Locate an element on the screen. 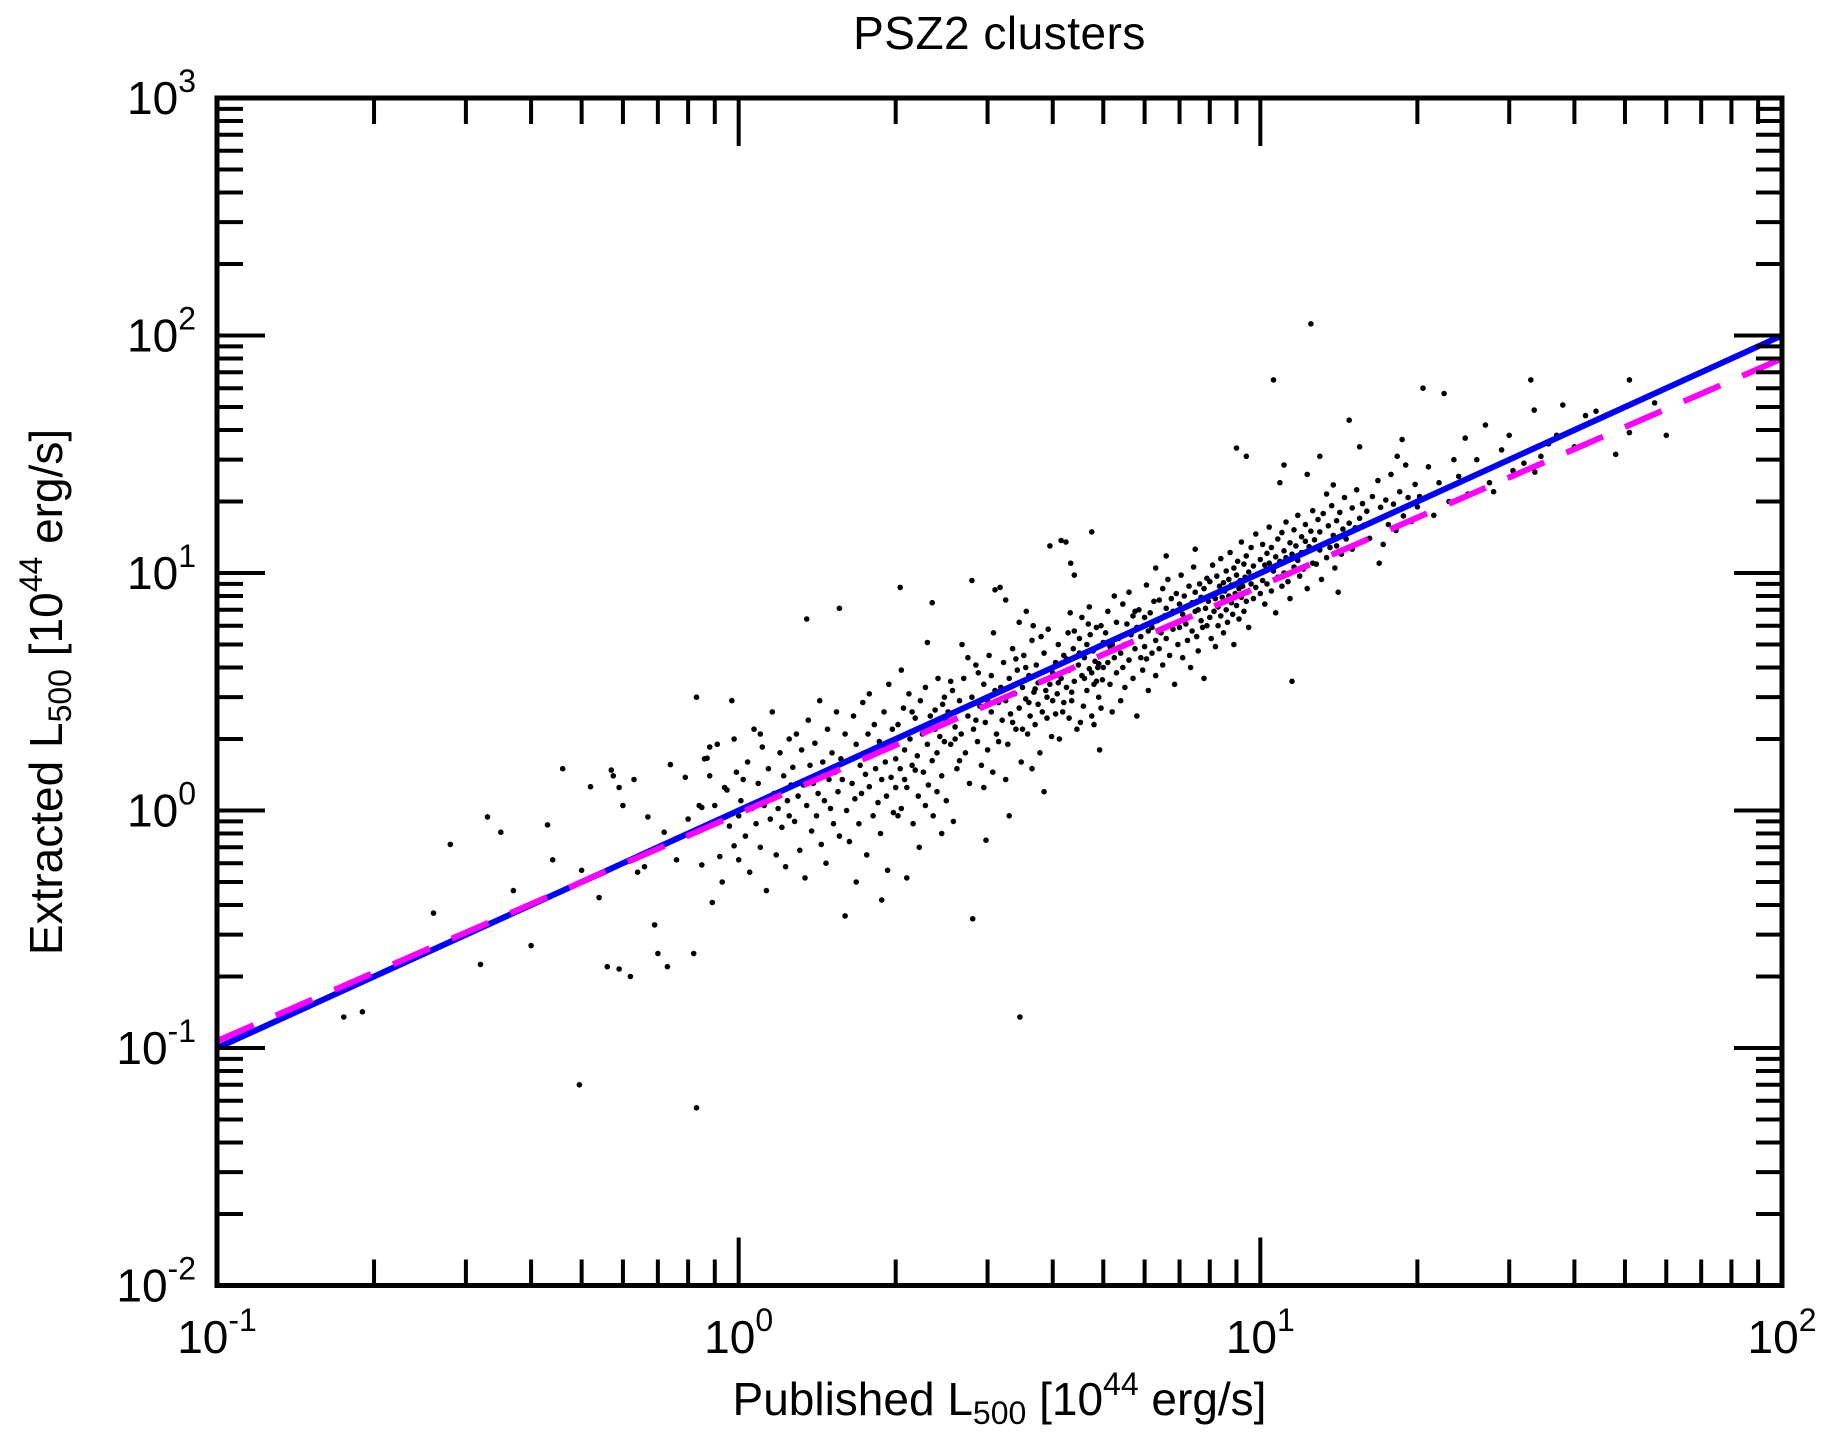  x-axis-label: Published L500 [1044 erg/s] is located at coordinates (999, 1399).